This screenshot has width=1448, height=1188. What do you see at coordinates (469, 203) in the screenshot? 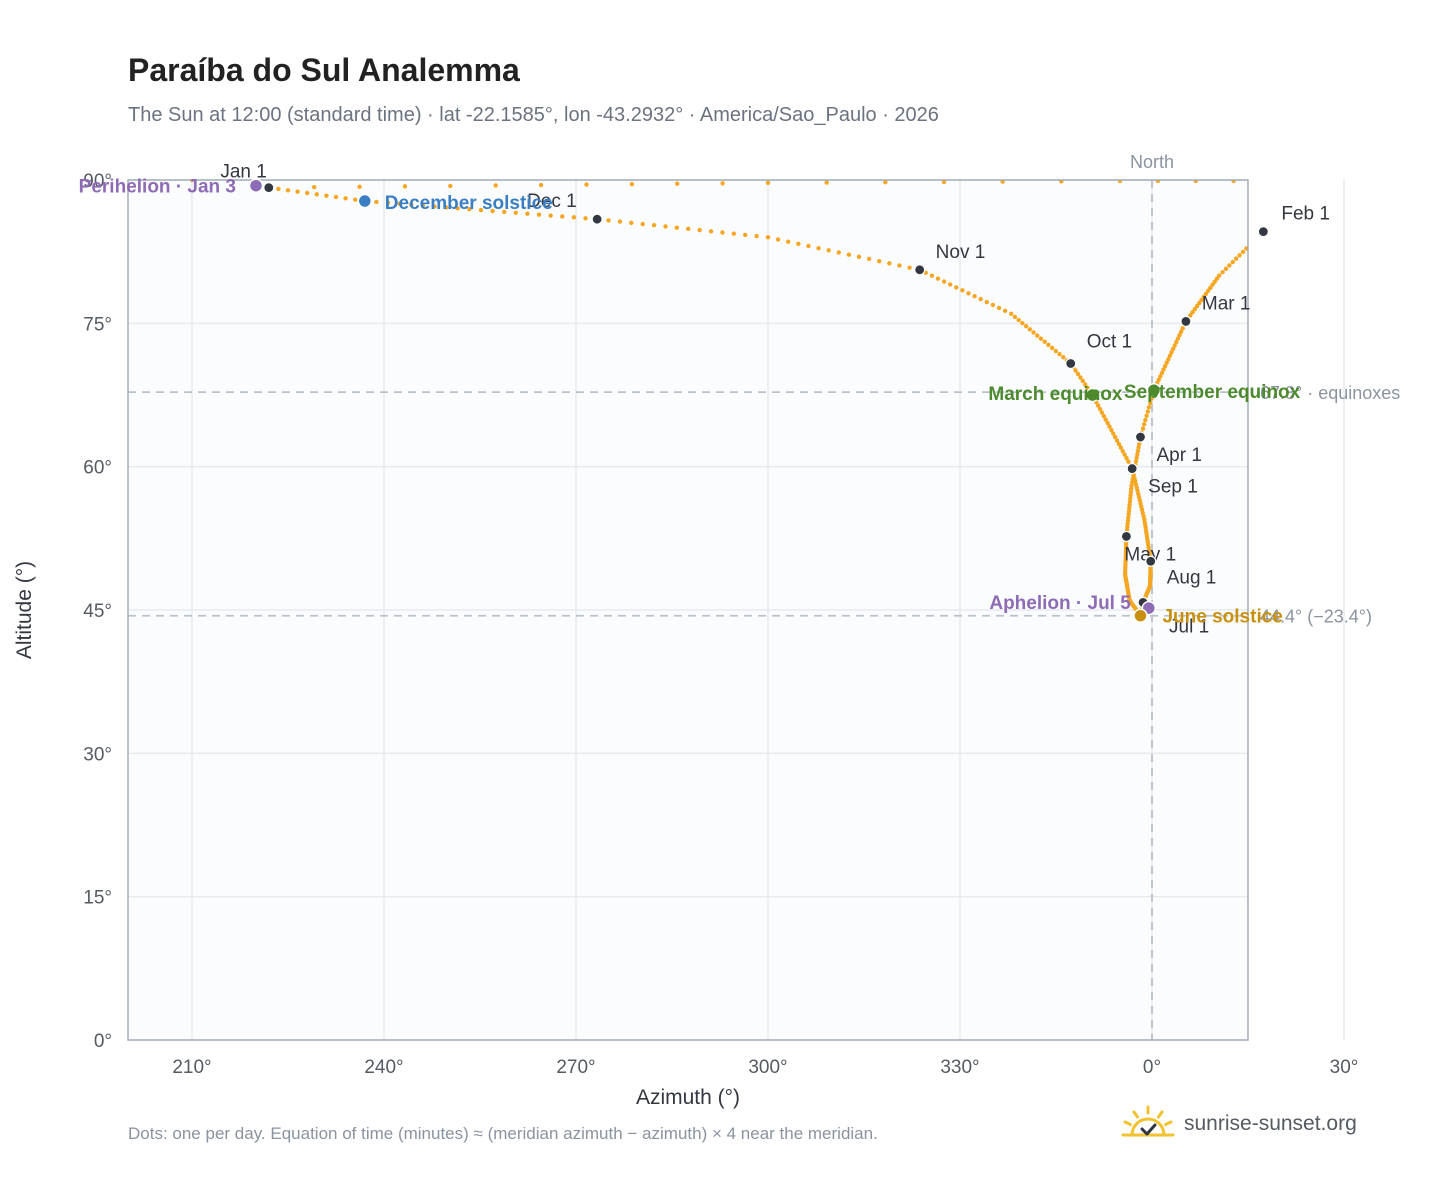
I see `event-label: December solstice` at bounding box center [469, 203].